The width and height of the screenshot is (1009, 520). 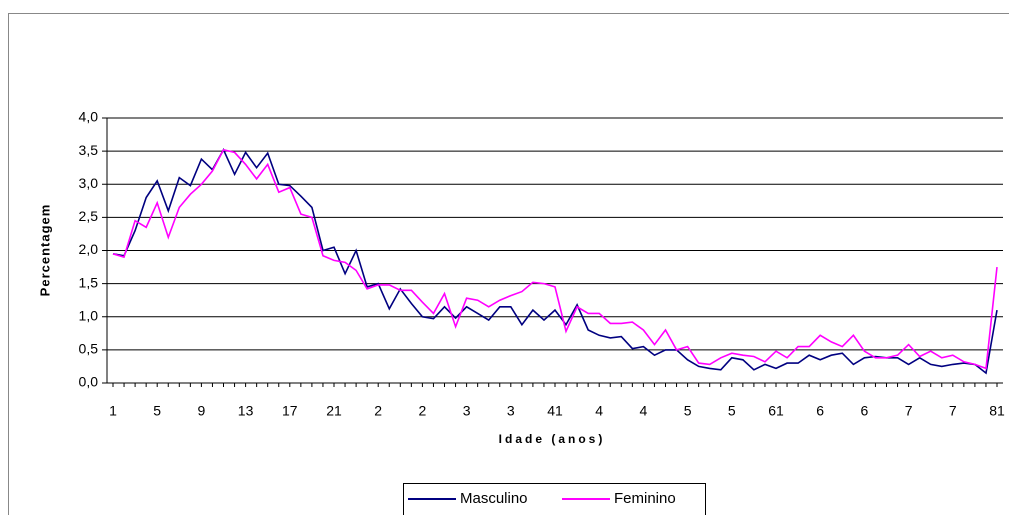 I want to click on y-tick-label: 2,5, so click(x=89, y=216).